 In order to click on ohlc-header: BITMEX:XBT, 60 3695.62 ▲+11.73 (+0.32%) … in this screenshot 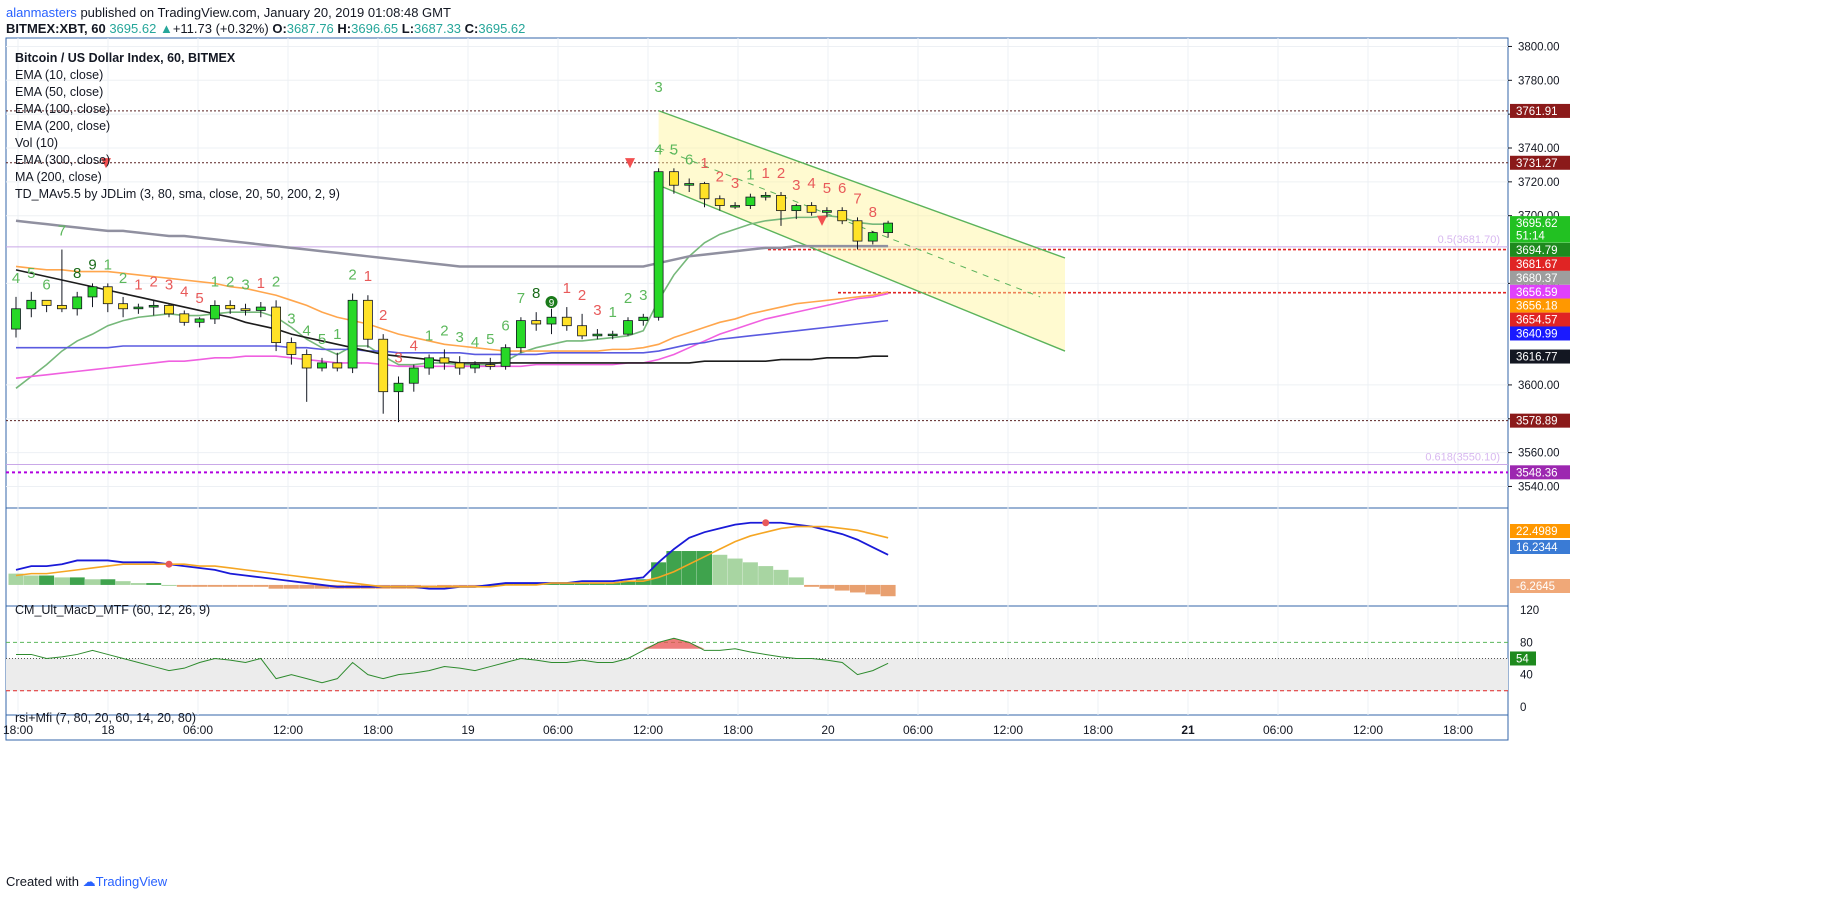, I will do `click(265, 28)`.